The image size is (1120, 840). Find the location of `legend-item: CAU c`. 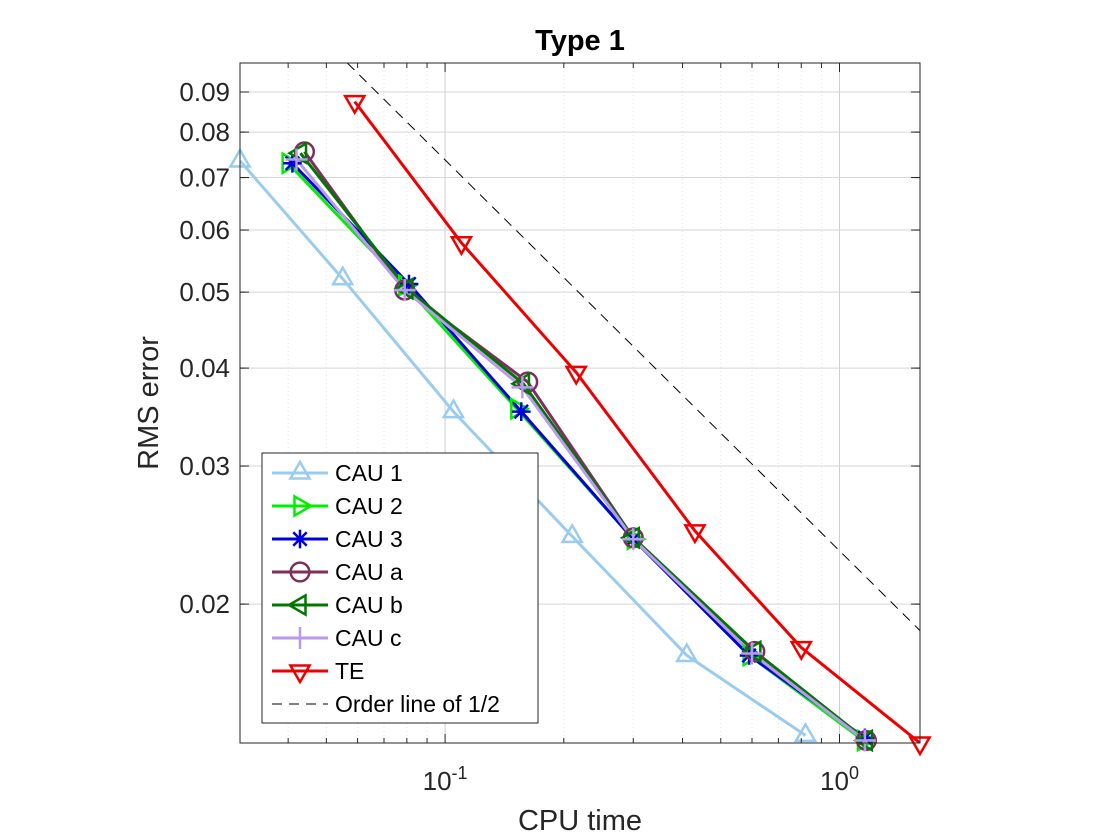

legend-item: CAU c is located at coordinates (336, 638).